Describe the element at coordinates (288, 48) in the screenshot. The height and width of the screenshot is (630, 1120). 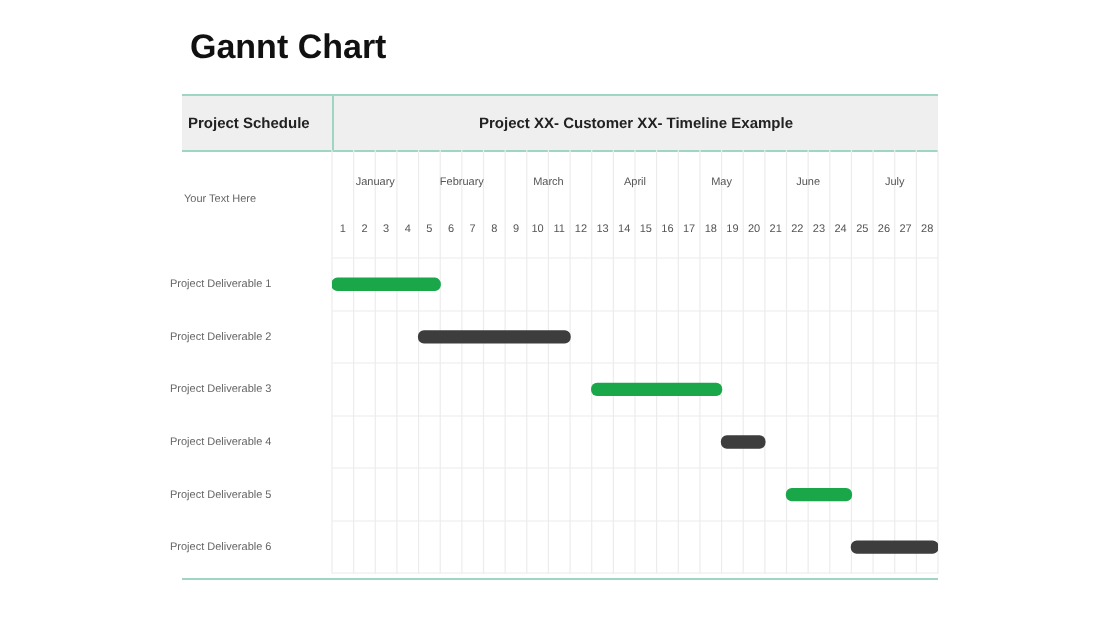
I see `chart-title: Gannt Chart` at that location.